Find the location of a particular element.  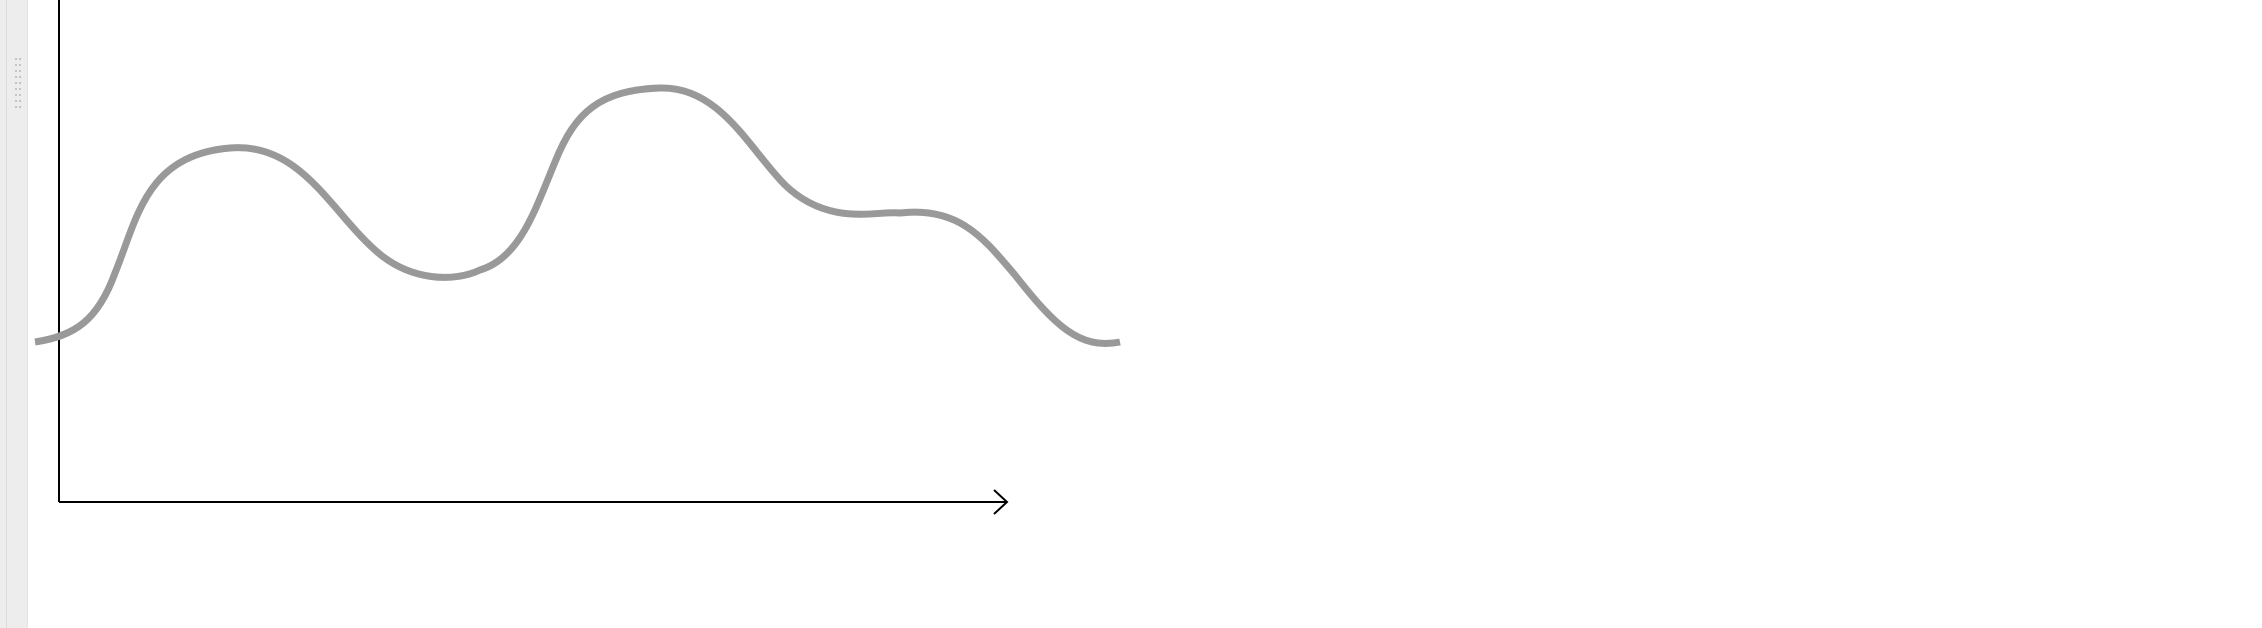

drag-handle-icon is located at coordinates (19, 83).